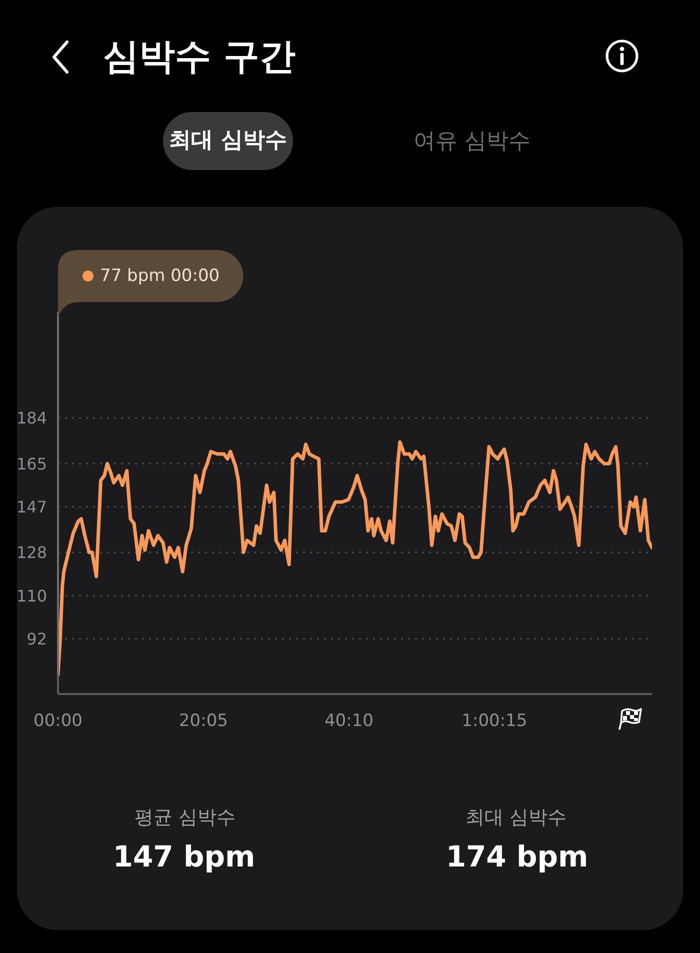 This screenshot has width=700, height=953. I want to click on text: 77 bpm 00:00, so click(160, 276).